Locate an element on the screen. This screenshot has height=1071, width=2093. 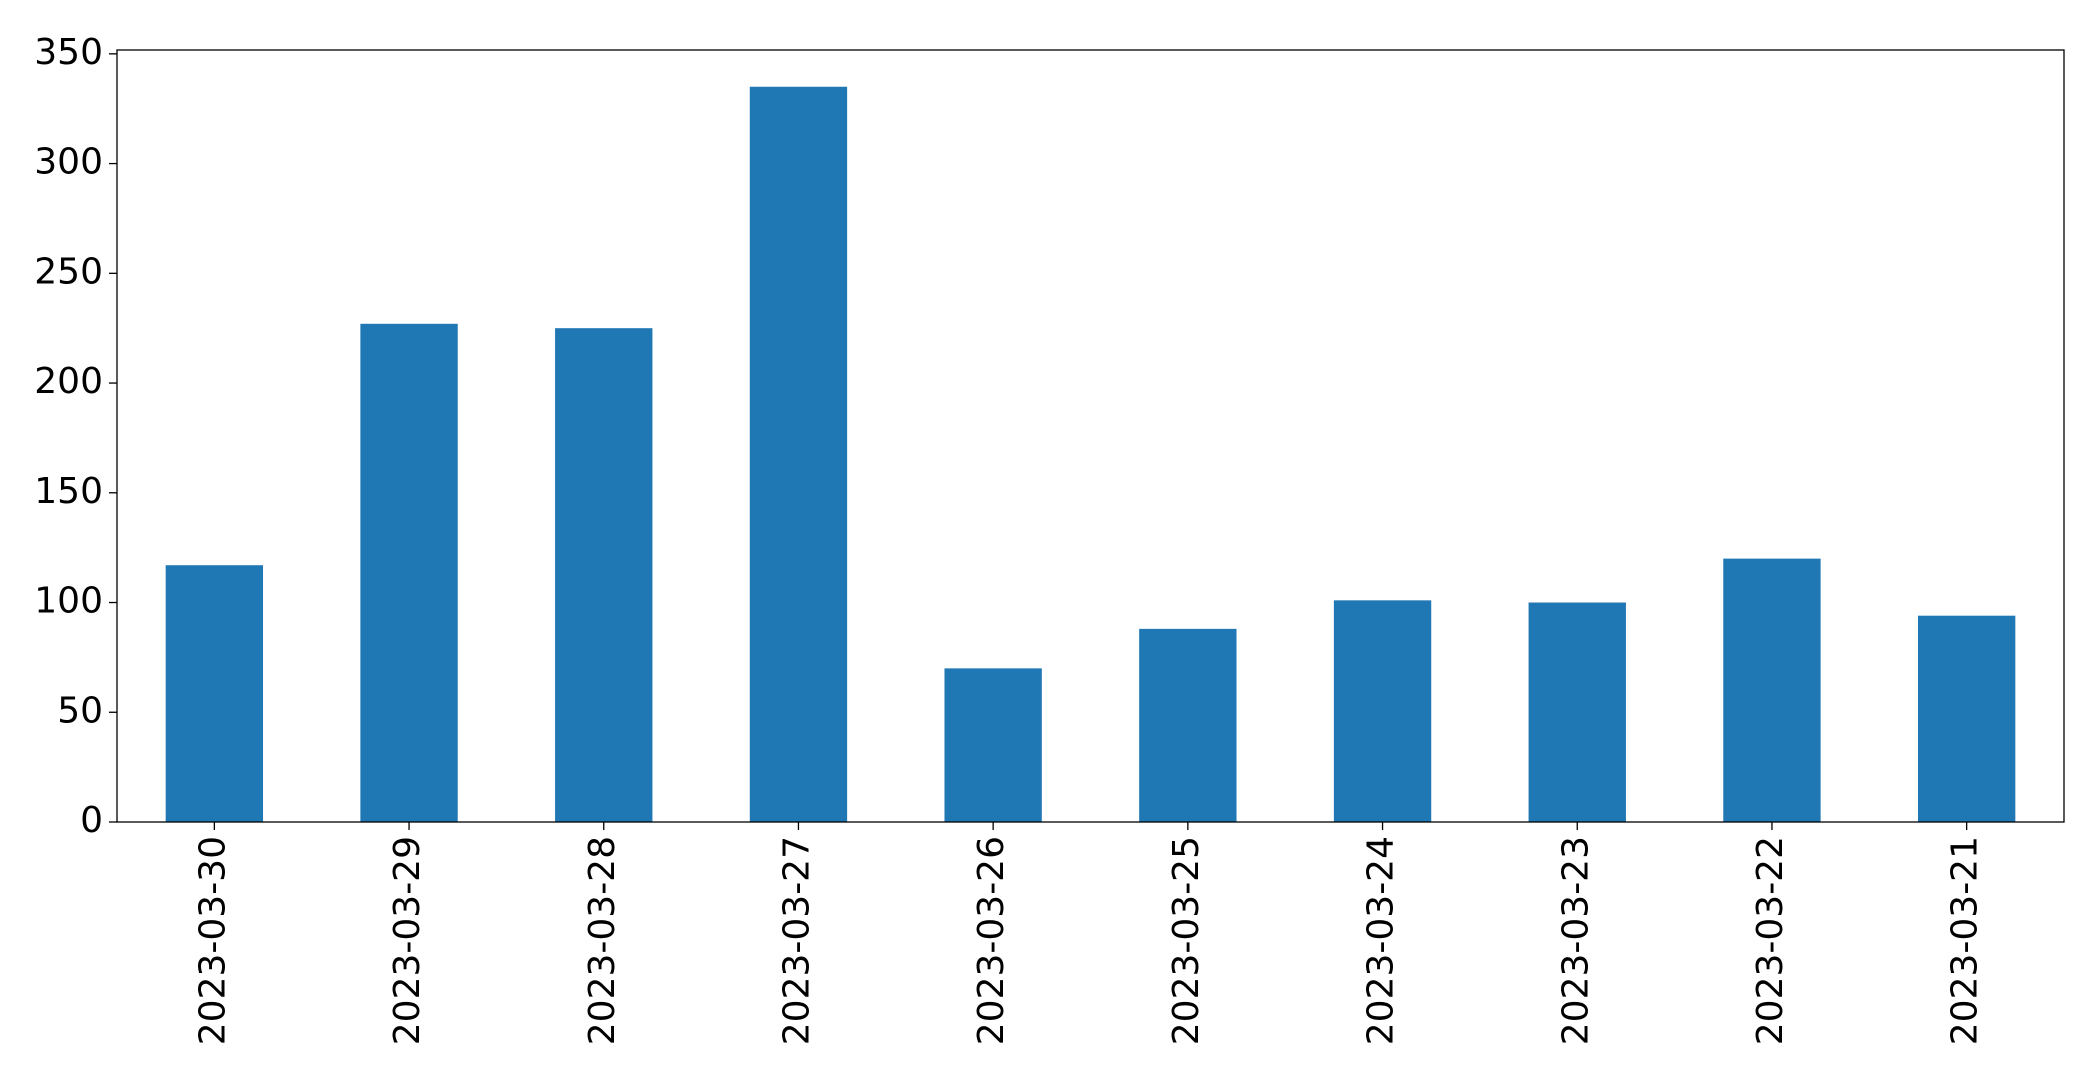
y-tick-label: 350 is located at coordinates (68, 52).